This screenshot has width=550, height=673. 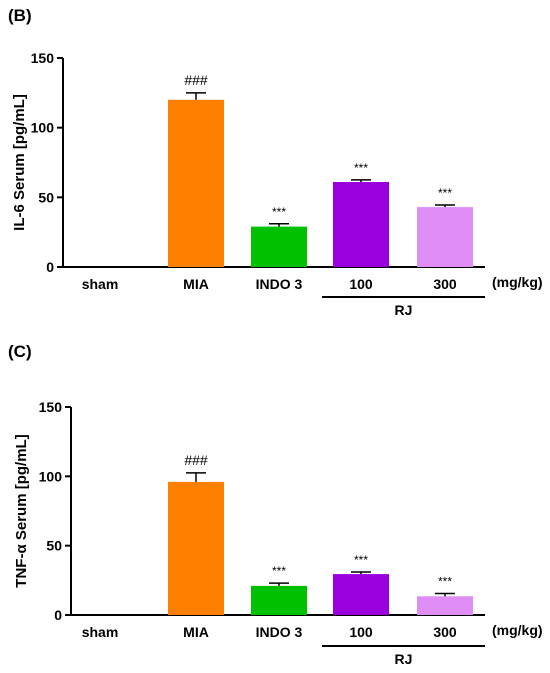 I want to click on y-axis-label: TNF-α Serum [pg/mL], so click(x=21, y=510).